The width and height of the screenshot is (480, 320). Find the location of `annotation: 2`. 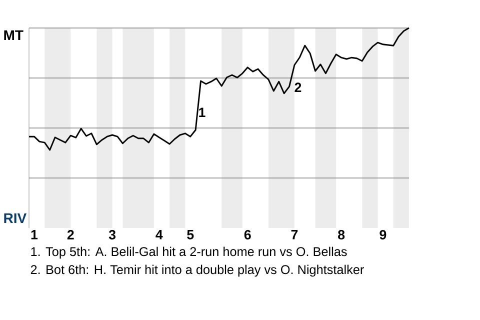

annotation: 2 is located at coordinates (298, 87).